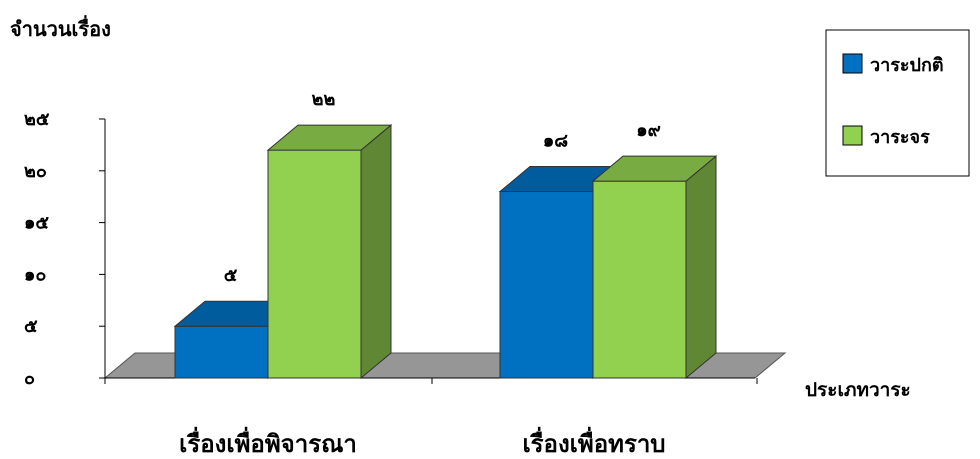 Image resolution: width=980 pixels, height=459 pixels. Describe the element at coordinates (639, 279) in the screenshot. I see `bar-s1-c1` at that location.